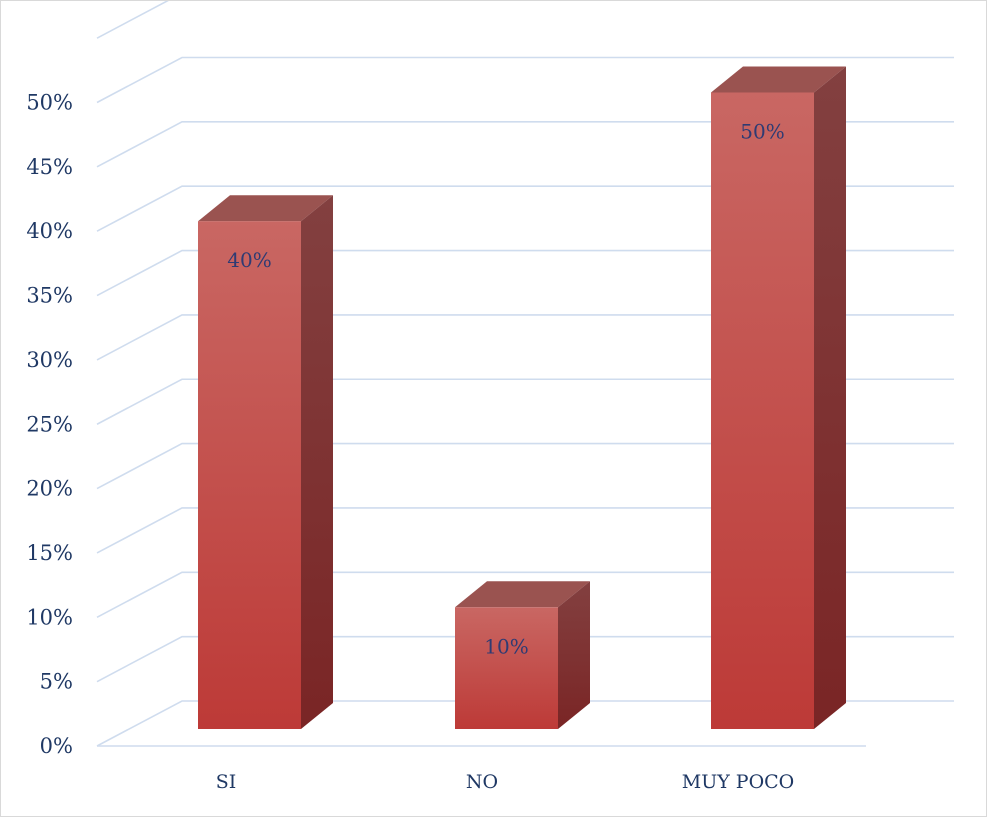 The width and height of the screenshot is (987, 818). I want to click on x-category-label: MUY POCO, so click(738, 782).